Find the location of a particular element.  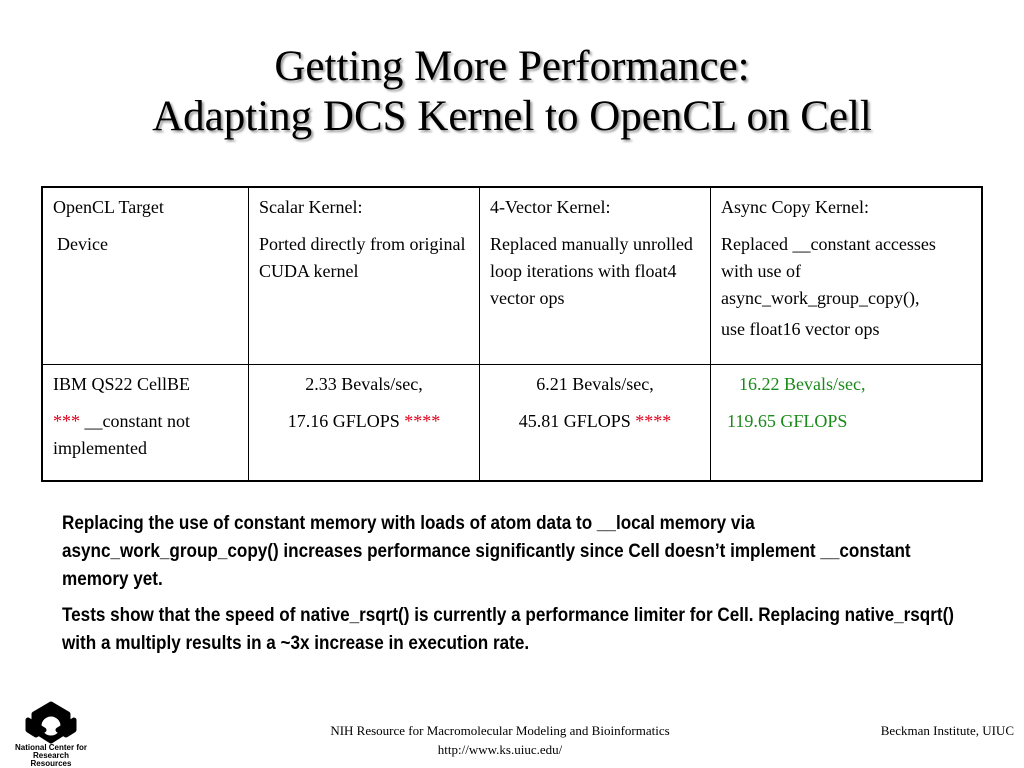

device-note-stars: *** is located at coordinates (66, 420).